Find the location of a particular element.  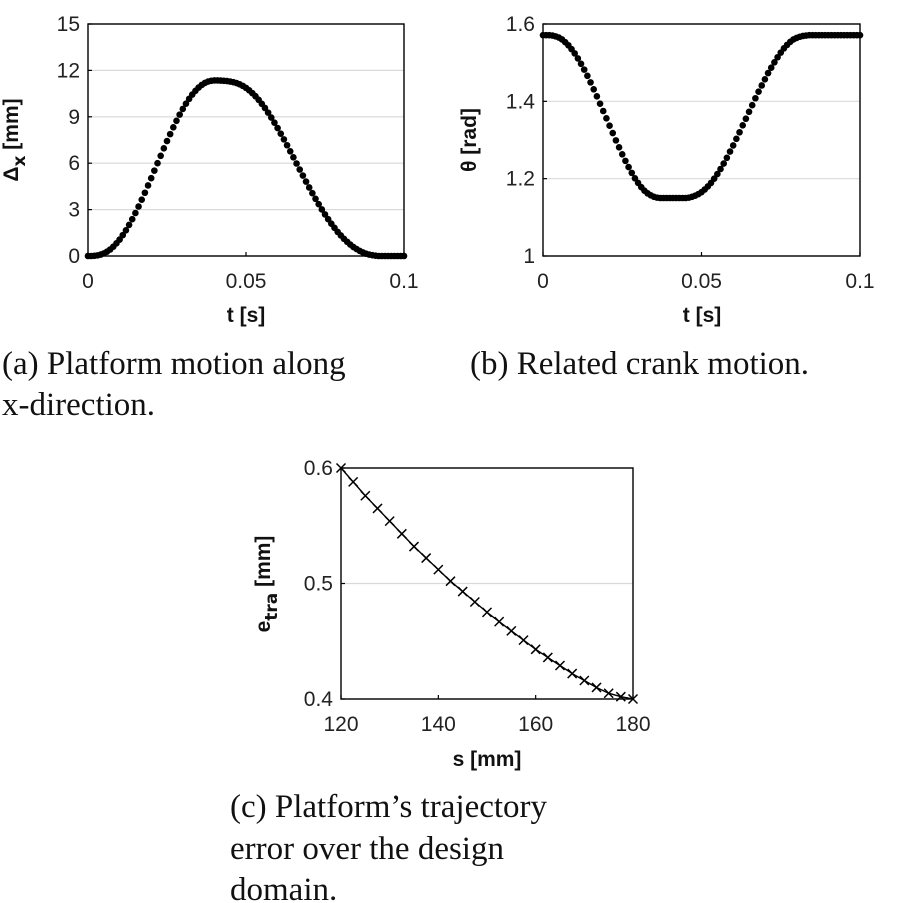

x-tick-label-a-1: 0.05 is located at coordinates (246, 281).